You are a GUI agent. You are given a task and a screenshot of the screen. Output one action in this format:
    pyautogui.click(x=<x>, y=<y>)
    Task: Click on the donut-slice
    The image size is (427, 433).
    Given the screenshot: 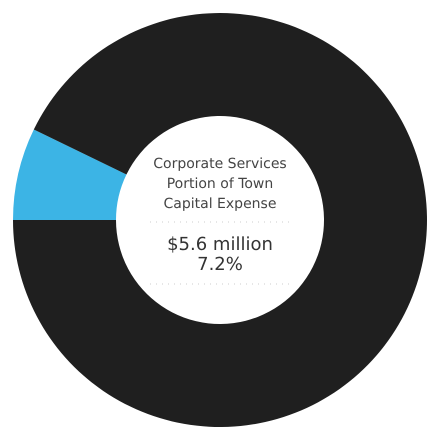 What is the action you would take?
    pyautogui.click(x=69, y=175)
    